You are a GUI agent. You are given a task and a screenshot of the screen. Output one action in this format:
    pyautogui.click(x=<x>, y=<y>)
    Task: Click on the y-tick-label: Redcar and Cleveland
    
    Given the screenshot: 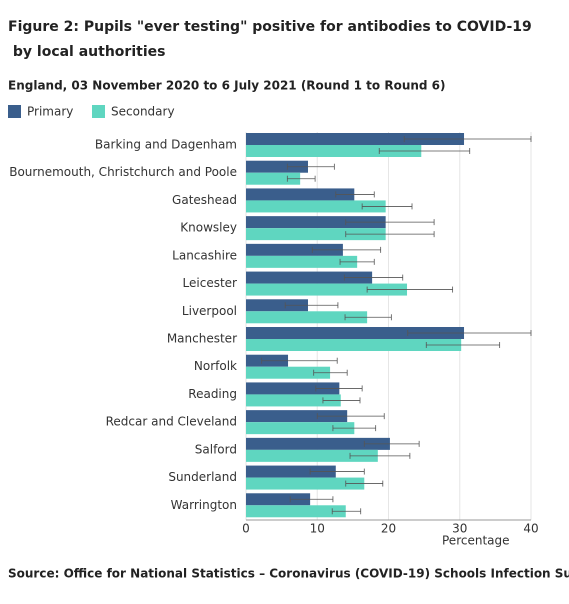 What is the action you would take?
    pyautogui.click(x=171, y=422)
    